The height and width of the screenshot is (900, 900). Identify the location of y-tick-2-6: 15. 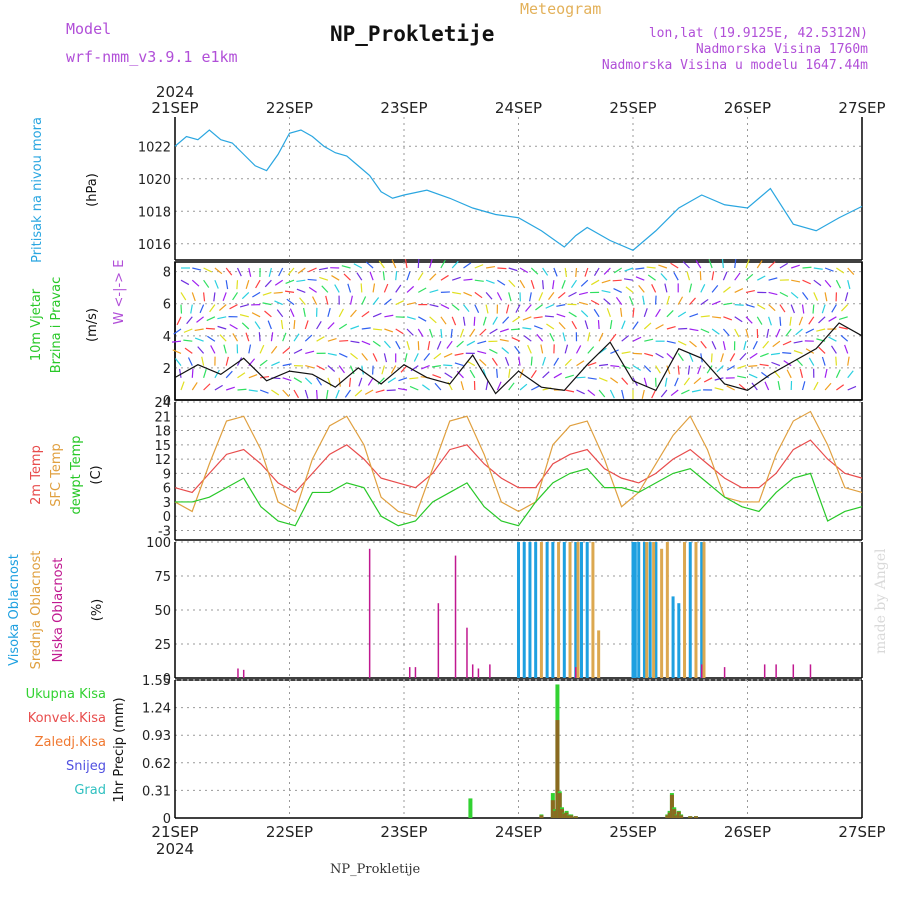
(162, 446).